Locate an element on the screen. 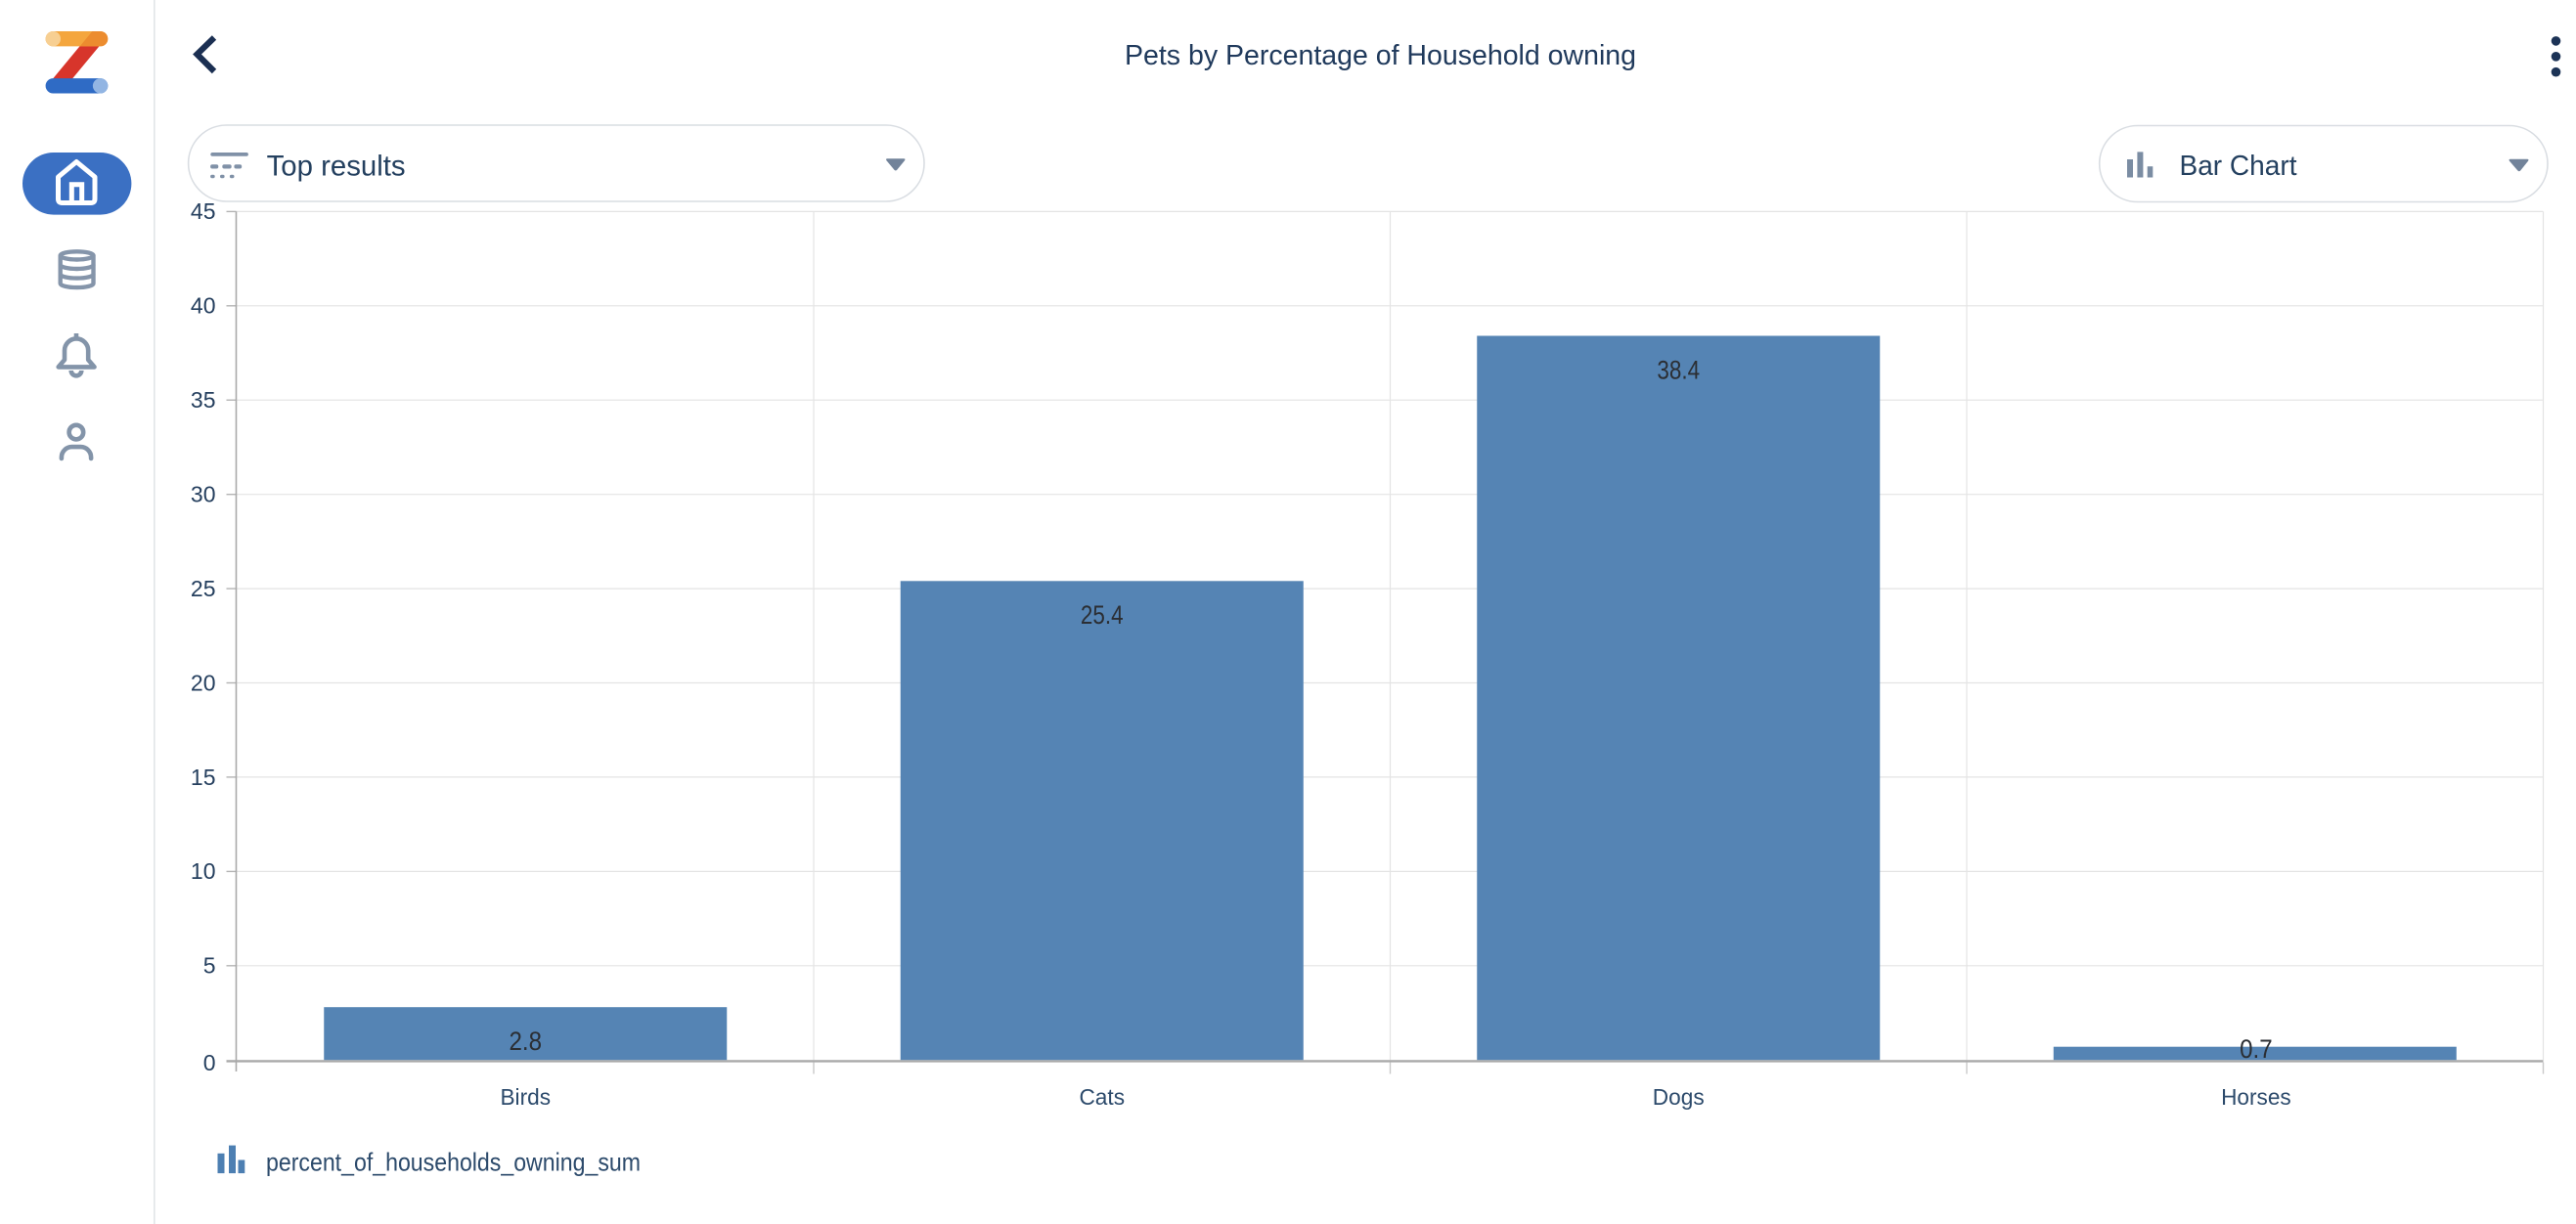  svg-text: 45 is located at coordinates (203, 211).